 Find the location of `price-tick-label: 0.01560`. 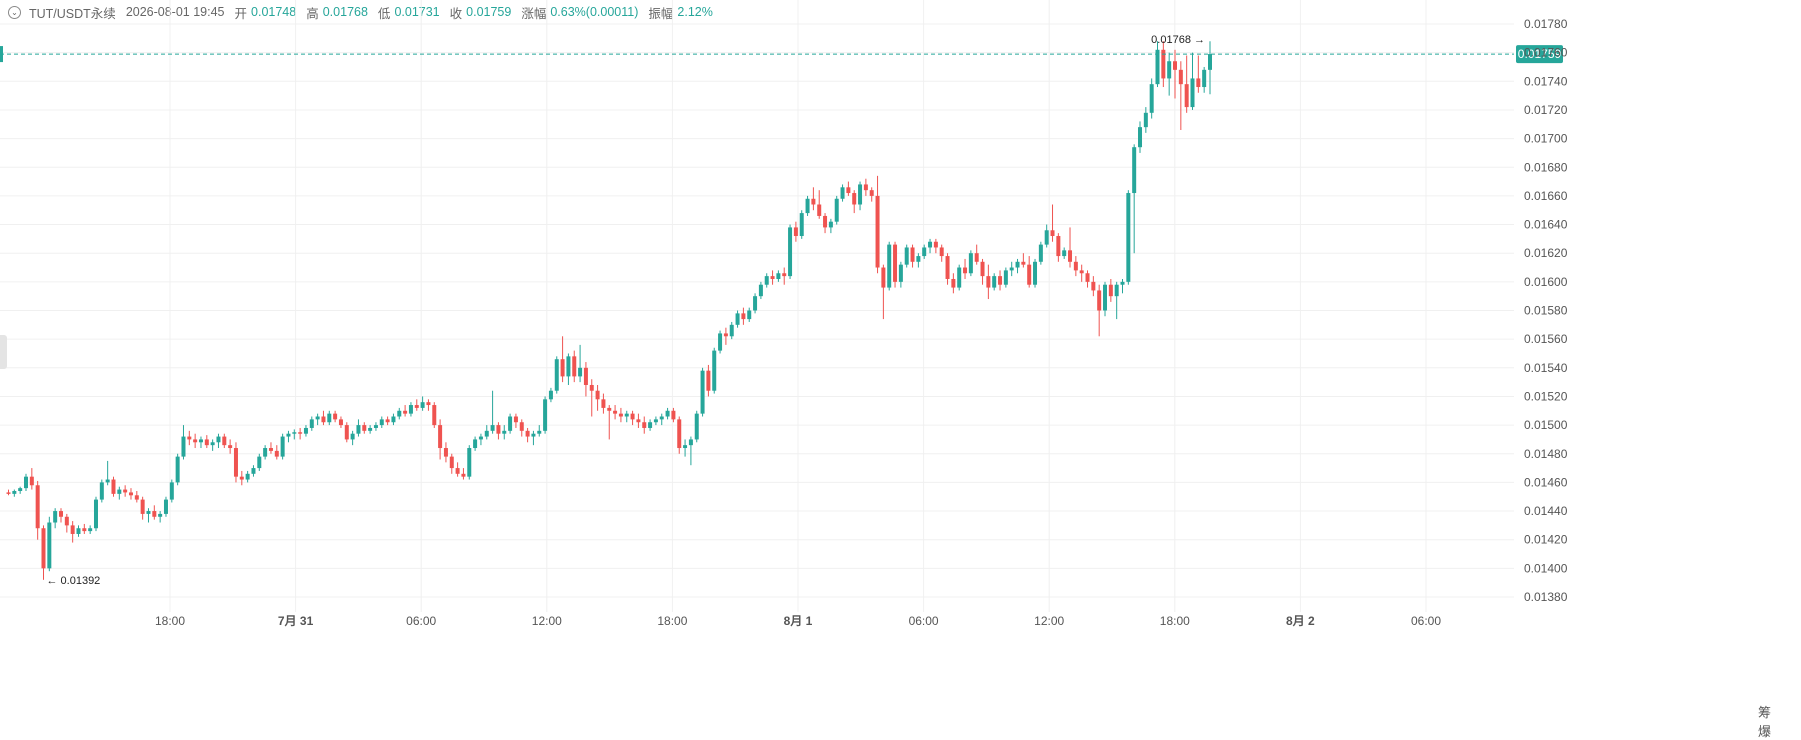

price-tick-label: 0.01560 is located at coordinates (1546, 339).